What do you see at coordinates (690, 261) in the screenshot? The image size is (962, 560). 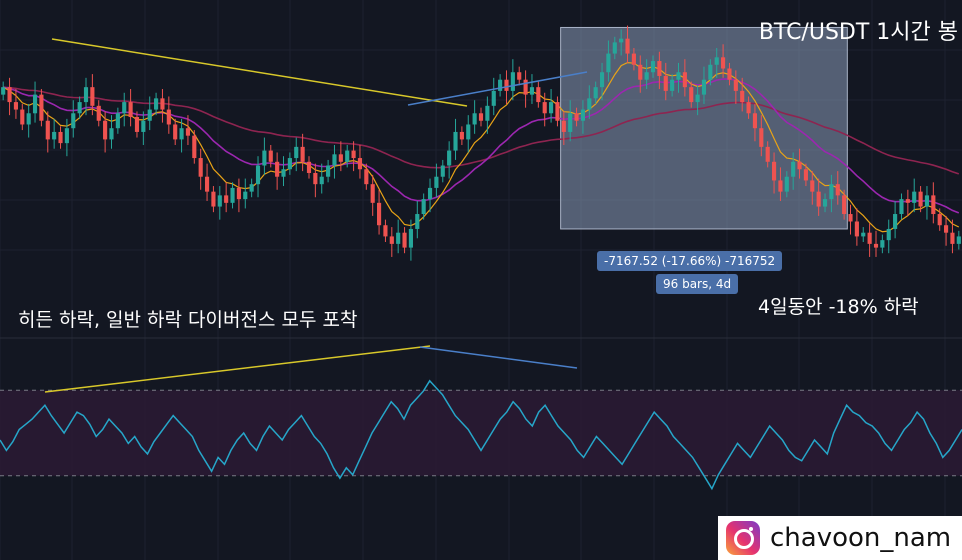 I see `measure-summary-label: -7167.52 (-17.66%) -716752` at bounding box center [690, 261].